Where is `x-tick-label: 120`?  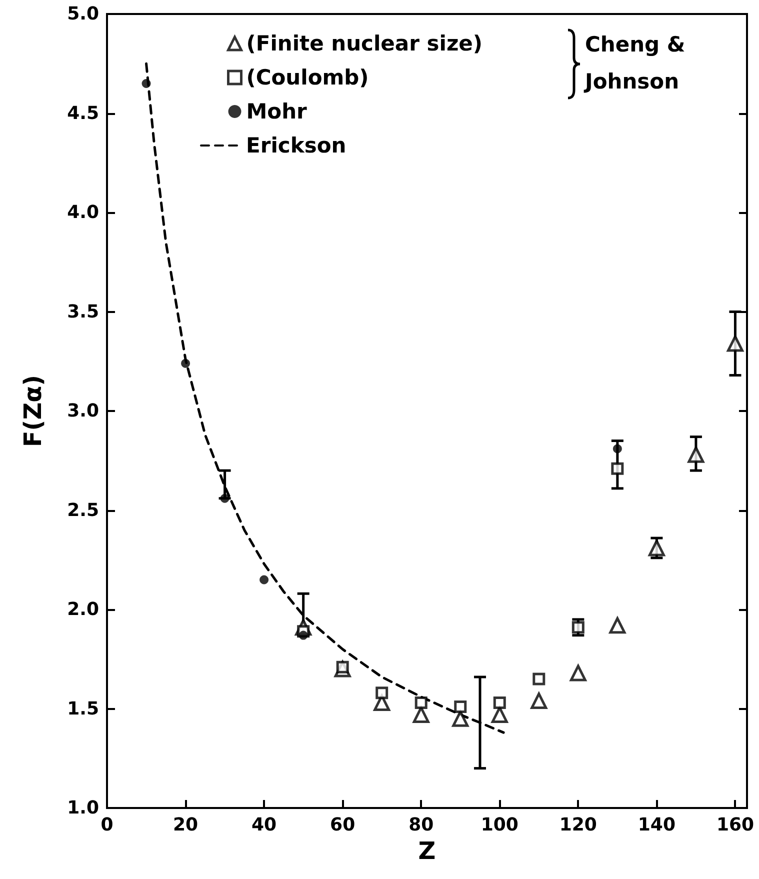
x-tick-label: 120 is located at coordinates (578, 825).